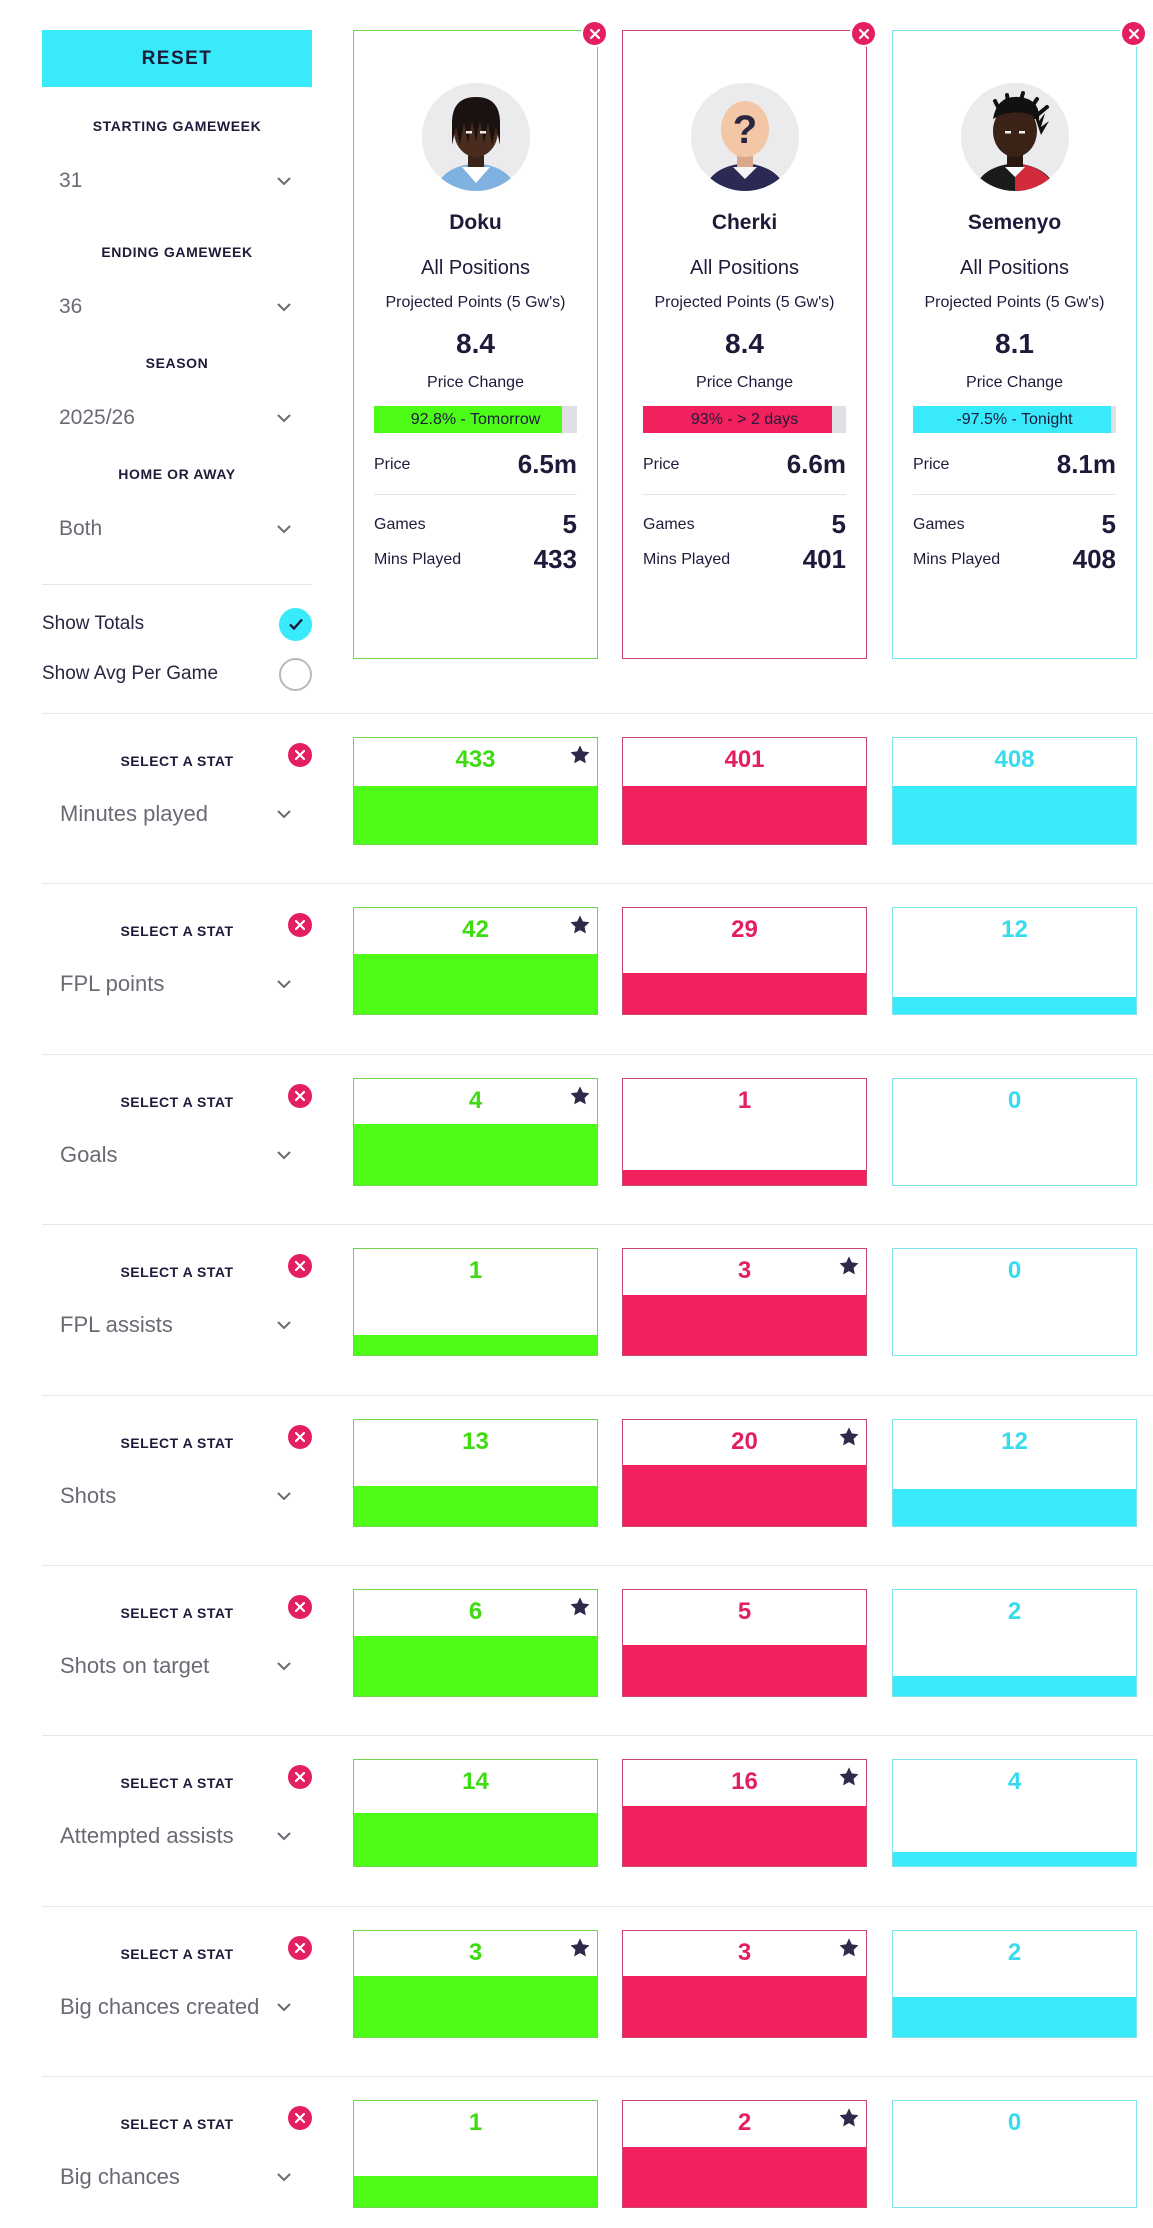 The width and height of the screenshot is (1153, 2228). I want to click on stat-select: Attempted assists, so click(186, 1836).